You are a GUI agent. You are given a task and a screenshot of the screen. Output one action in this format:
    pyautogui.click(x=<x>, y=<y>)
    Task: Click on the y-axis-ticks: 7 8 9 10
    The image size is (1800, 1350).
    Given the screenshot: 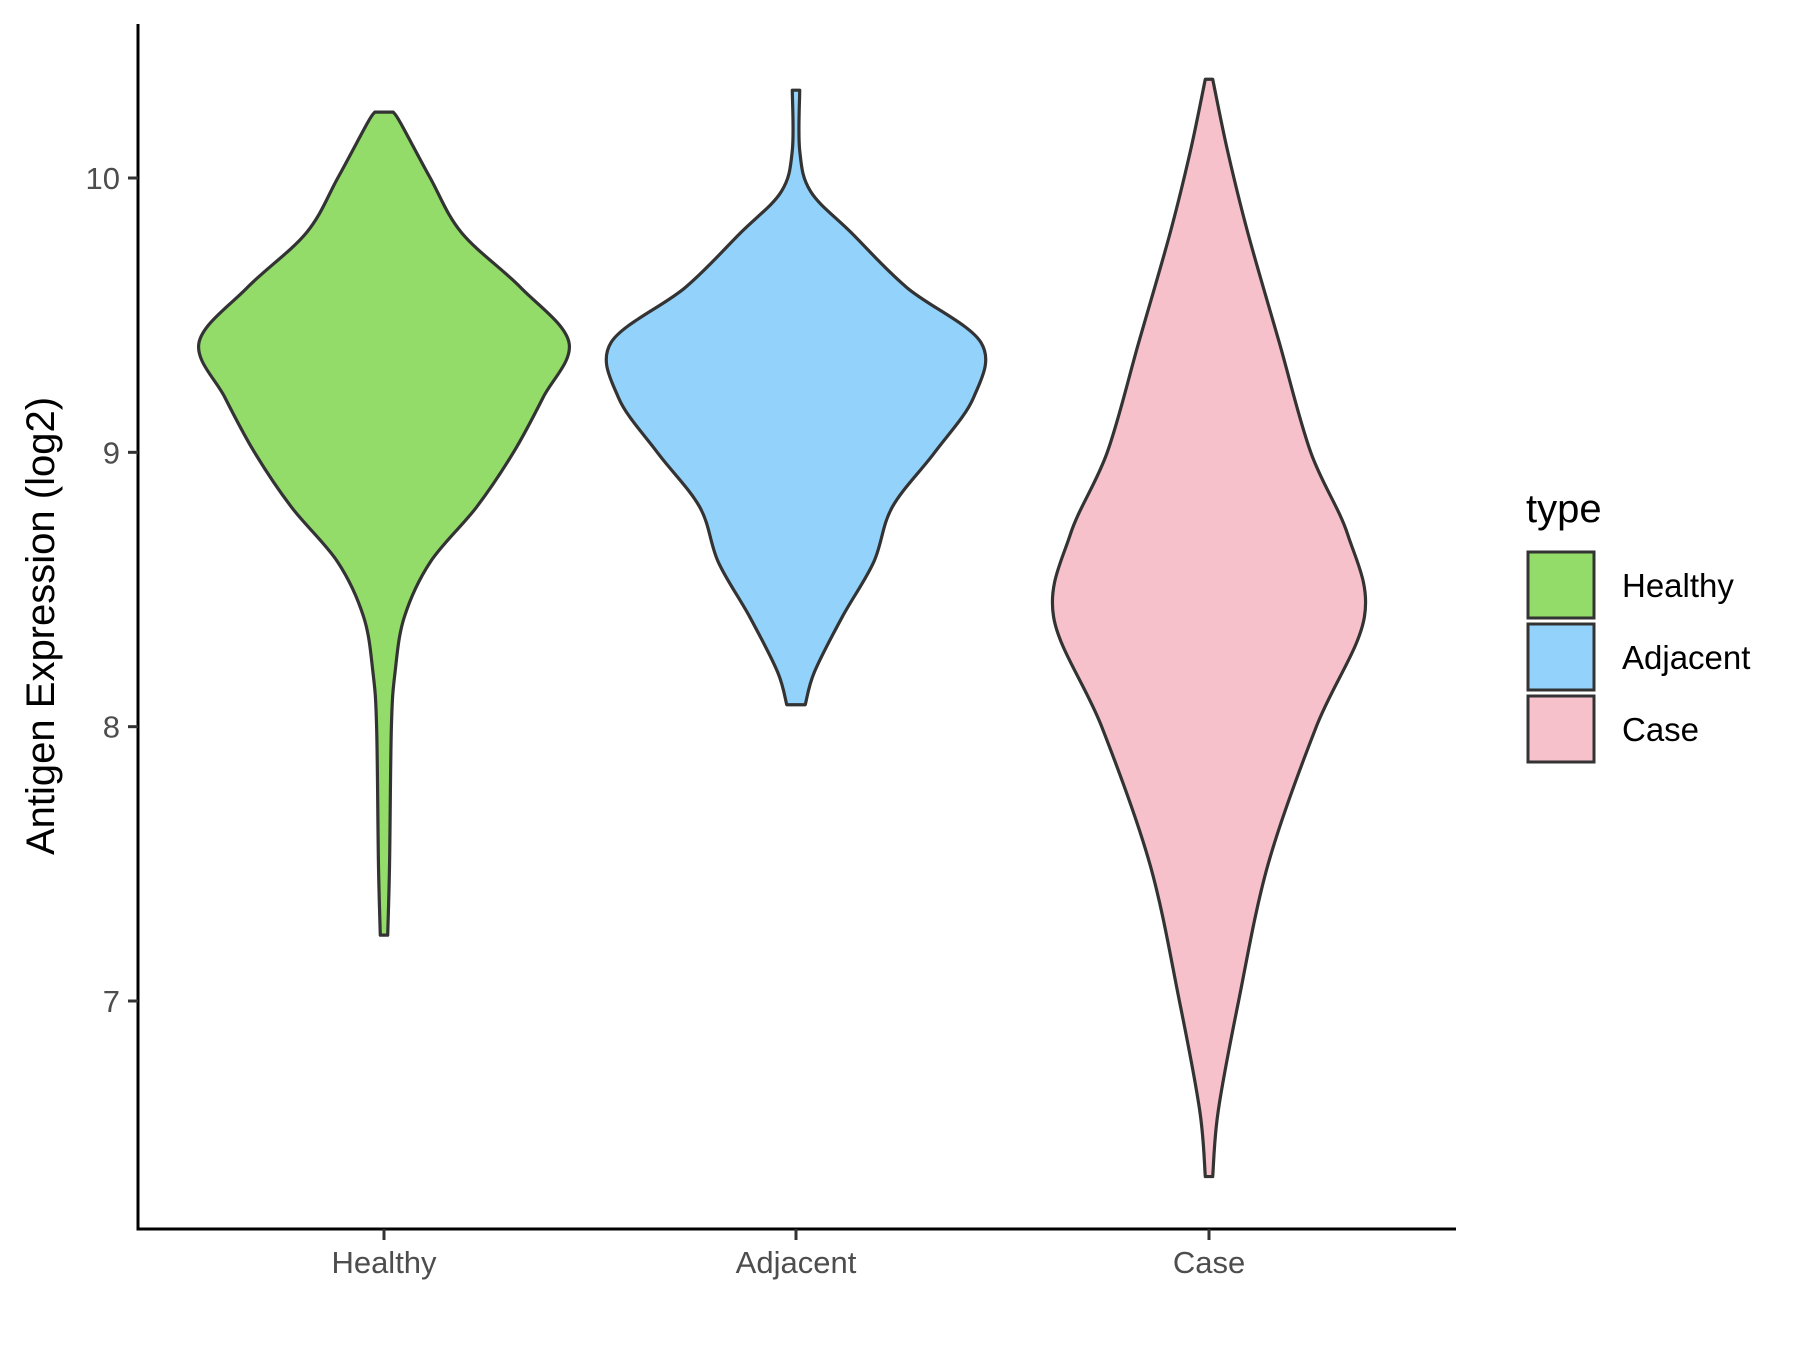 What is the action you would take?
    pyautogui.click(x=112, y=590)
    